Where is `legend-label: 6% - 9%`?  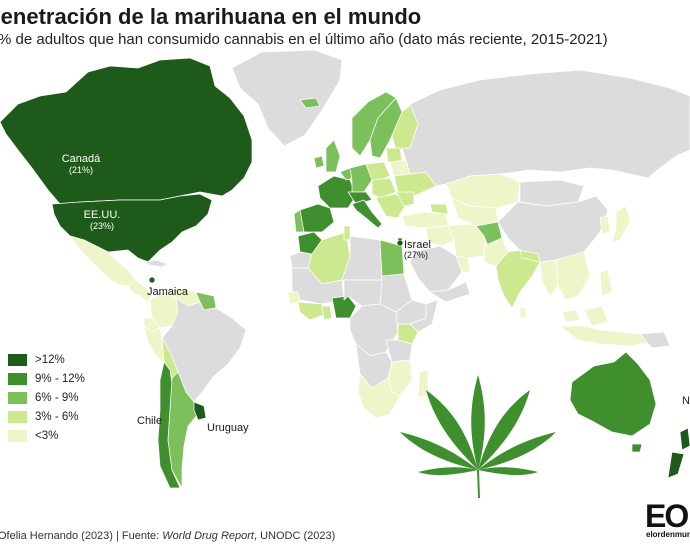 legend-label: 6% - 9% is located at coordinates (57, 397).